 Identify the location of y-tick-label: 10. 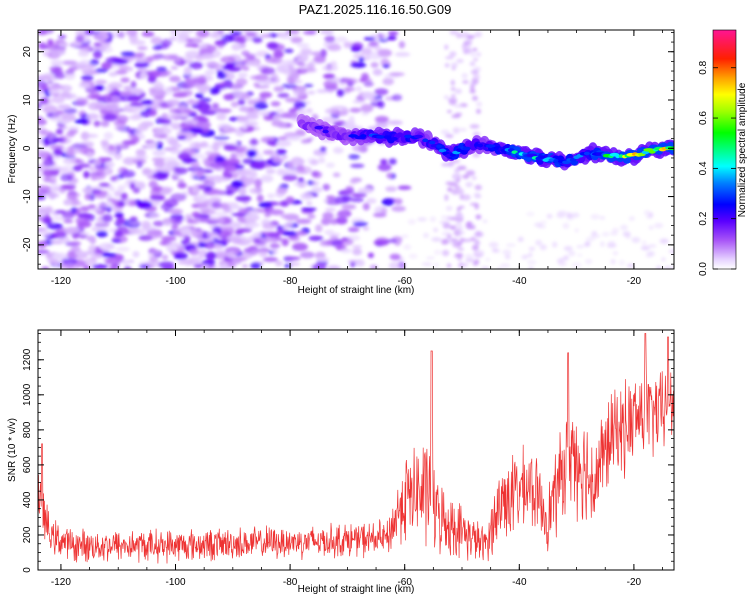
(27, 100).